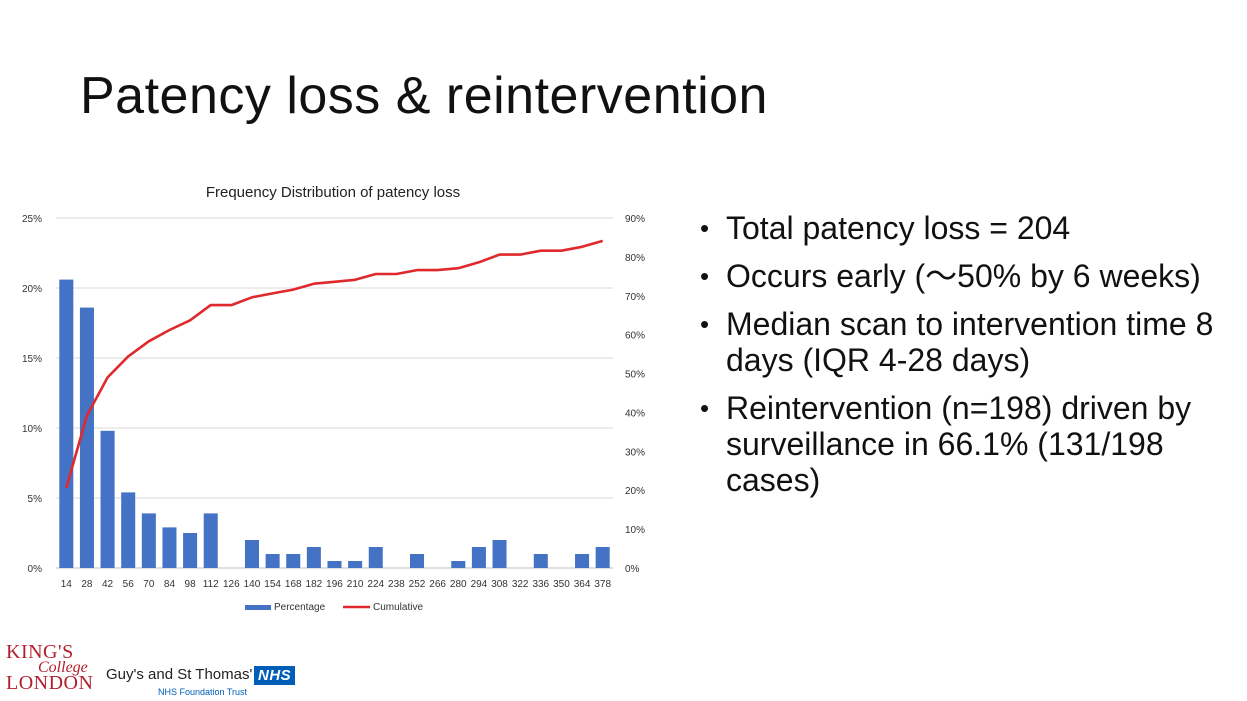 The height and width of the screenshot is (701, 1247). I want to click on x-tick-label: 308, so click(499, 584).